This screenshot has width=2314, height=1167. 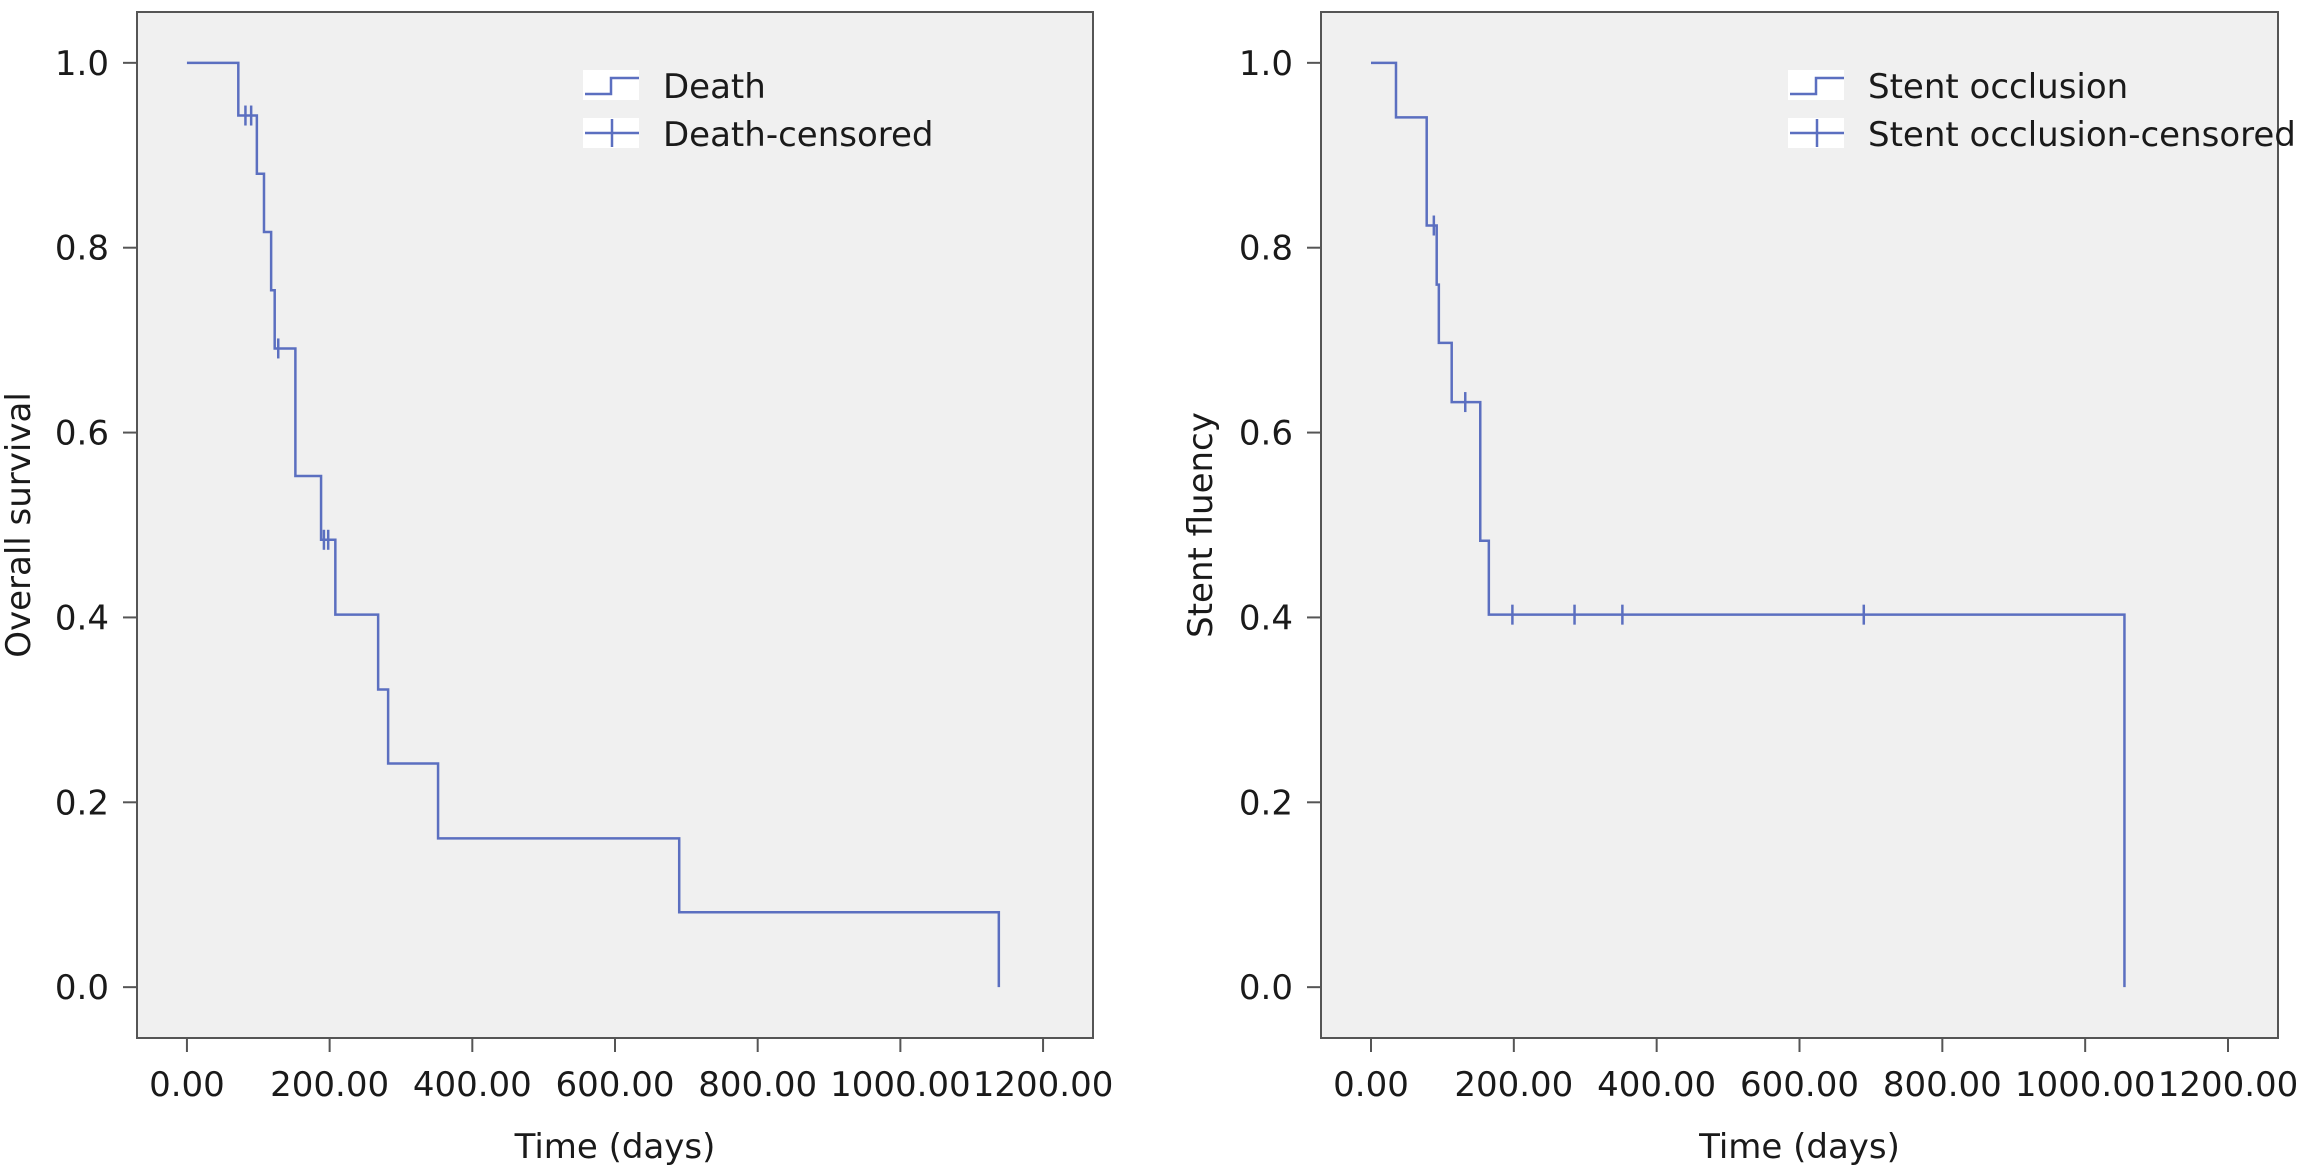 What do you see at coordinates (19, 525) in the screenshot?
I see `y-axis-label: Overall survival` at bounding box center [19, 525].